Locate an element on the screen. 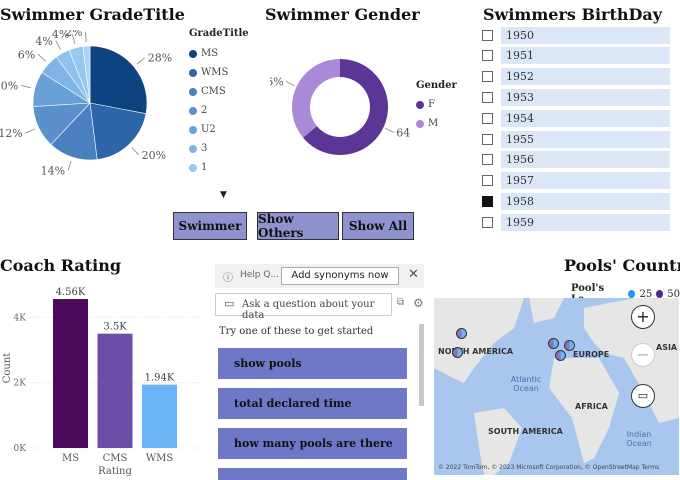 The image size is (680, 480). legend-item: U2 is located at coordinates (219, 129).